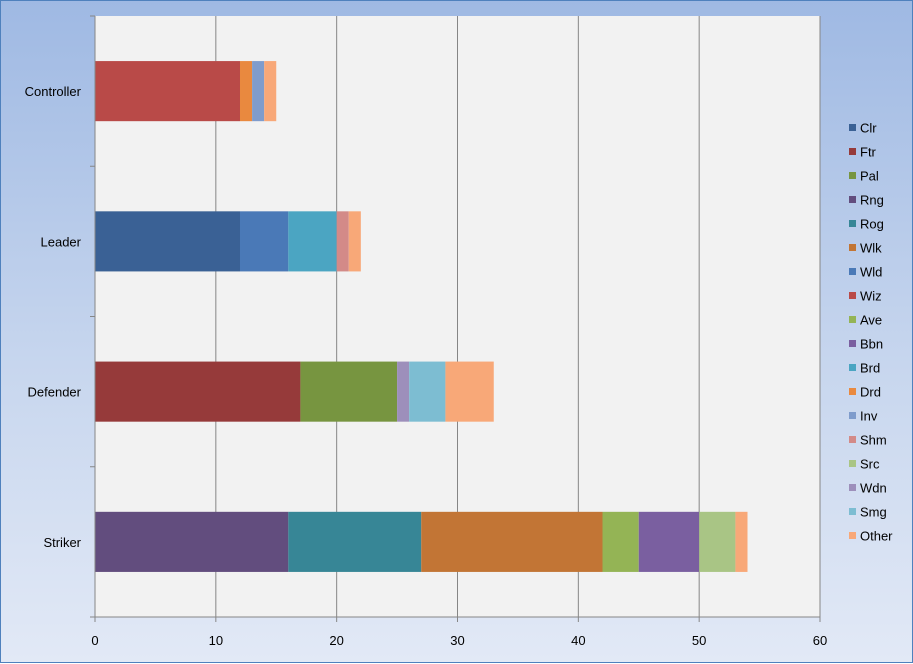 This screenshot has width=913, height=664. I want to click on legend-label: Wld, so click(871, 272).